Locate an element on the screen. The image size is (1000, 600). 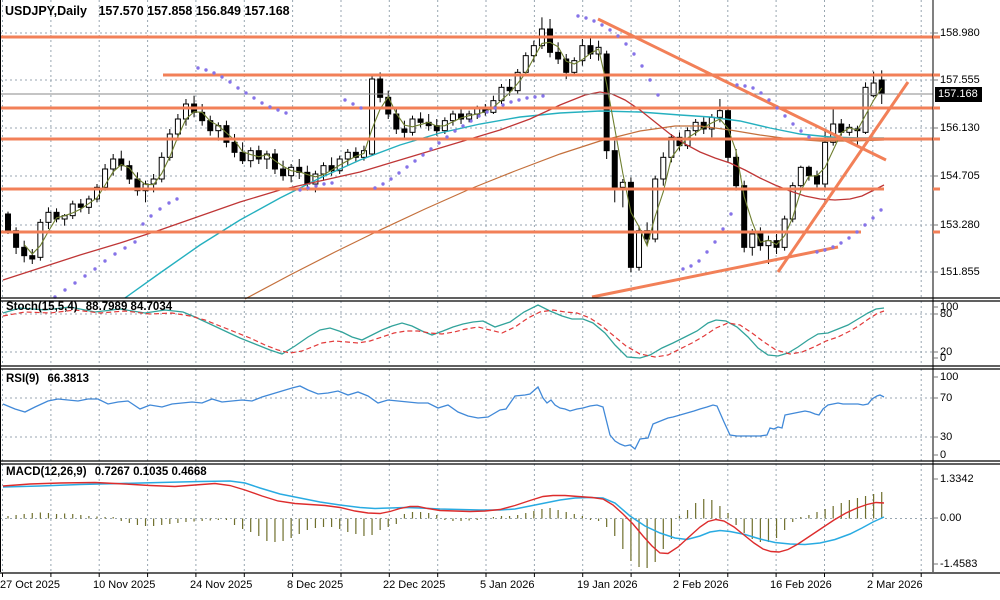
ohlc-values: 157.570 157.858 156.849 157.168 is located at coordinates (194, 11).